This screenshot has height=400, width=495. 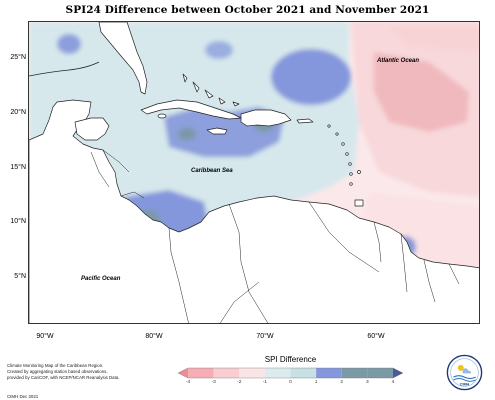 I want to click on pacific-ocean-label: Pacific Ocean, so click(x=101, y=279).